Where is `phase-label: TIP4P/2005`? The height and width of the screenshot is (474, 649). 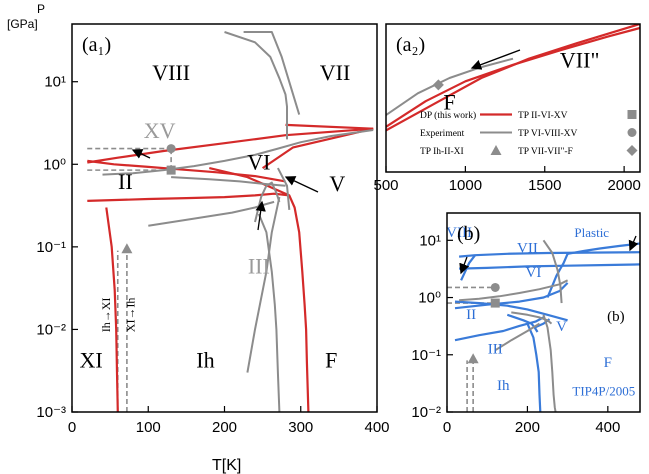
phase-label: TIP4P/2005 is located at coordinates (603, 390).